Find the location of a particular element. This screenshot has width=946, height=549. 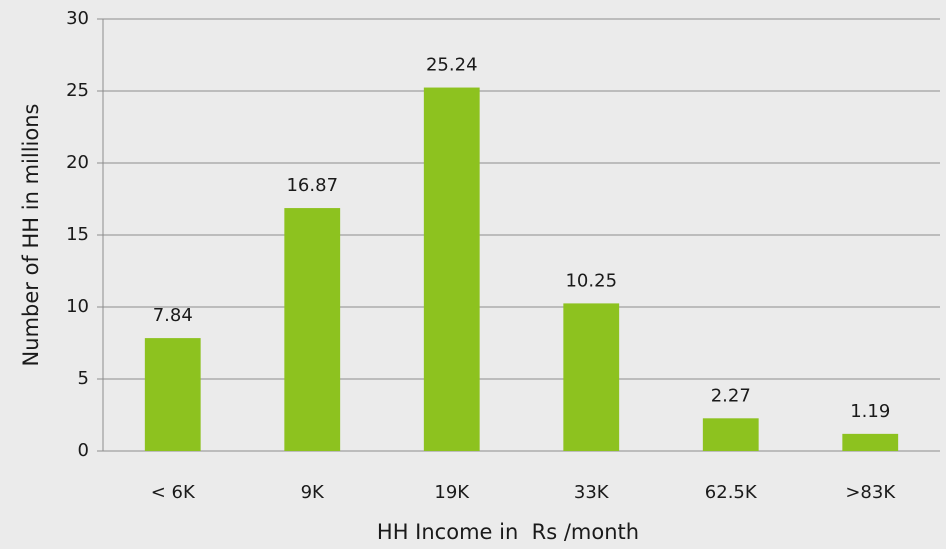

data-label: 2.27 is located at coordinates (731, 395).